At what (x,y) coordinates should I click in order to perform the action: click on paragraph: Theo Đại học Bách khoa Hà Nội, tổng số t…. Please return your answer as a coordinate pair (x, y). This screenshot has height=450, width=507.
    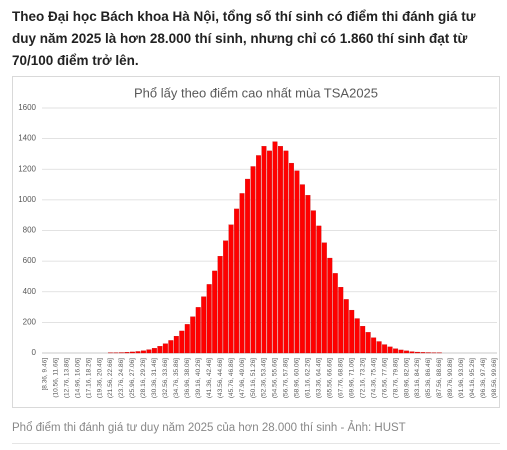
    Looking at the image, I should click on (244, 38).